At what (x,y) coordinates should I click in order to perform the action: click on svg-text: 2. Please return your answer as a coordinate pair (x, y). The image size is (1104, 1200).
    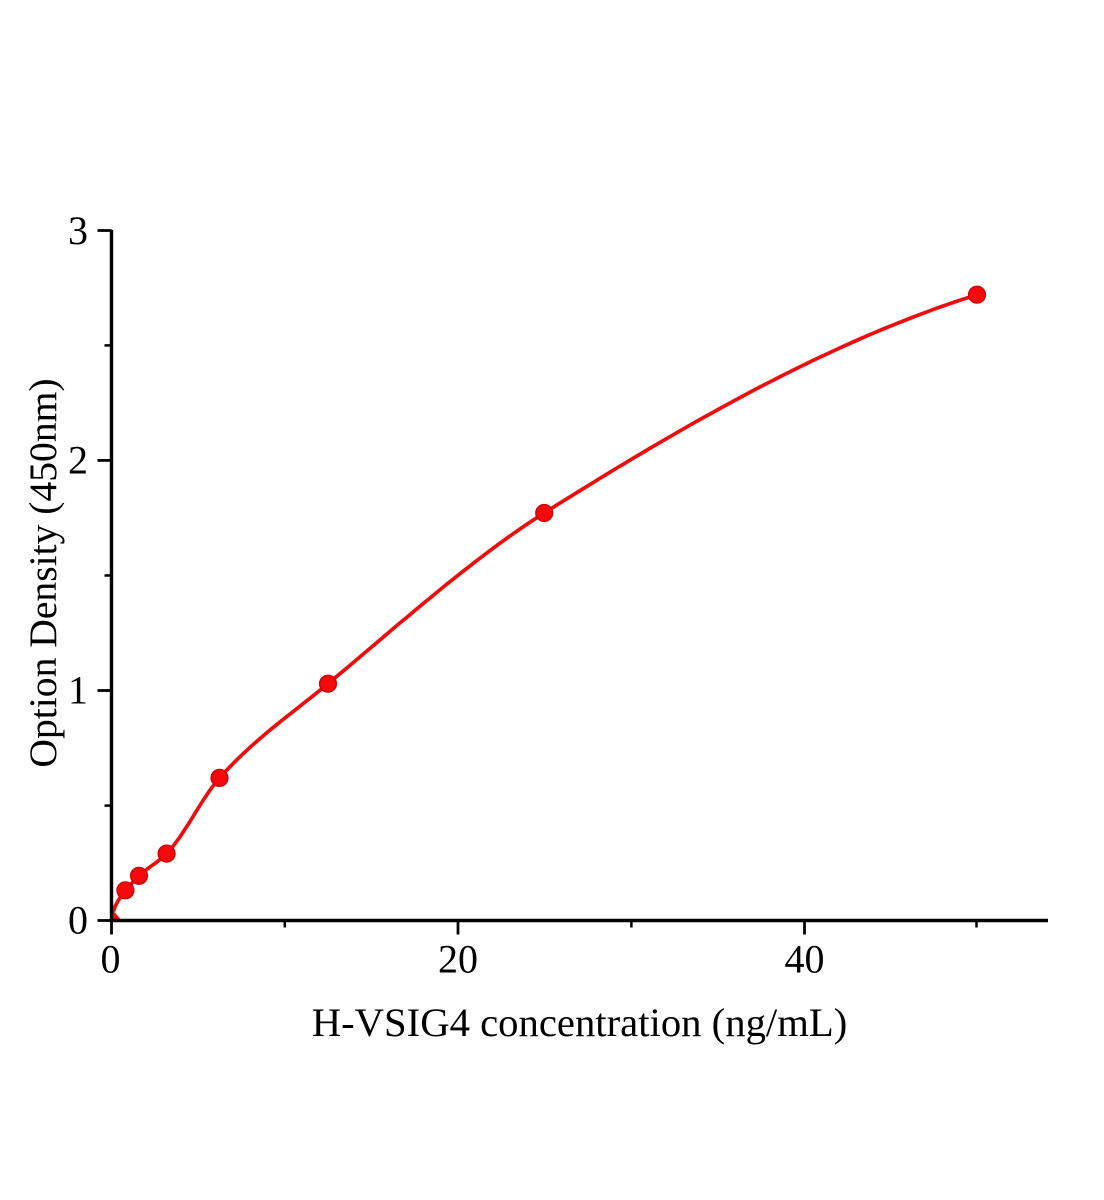
    Looking at the image, I should click on (78, 459).